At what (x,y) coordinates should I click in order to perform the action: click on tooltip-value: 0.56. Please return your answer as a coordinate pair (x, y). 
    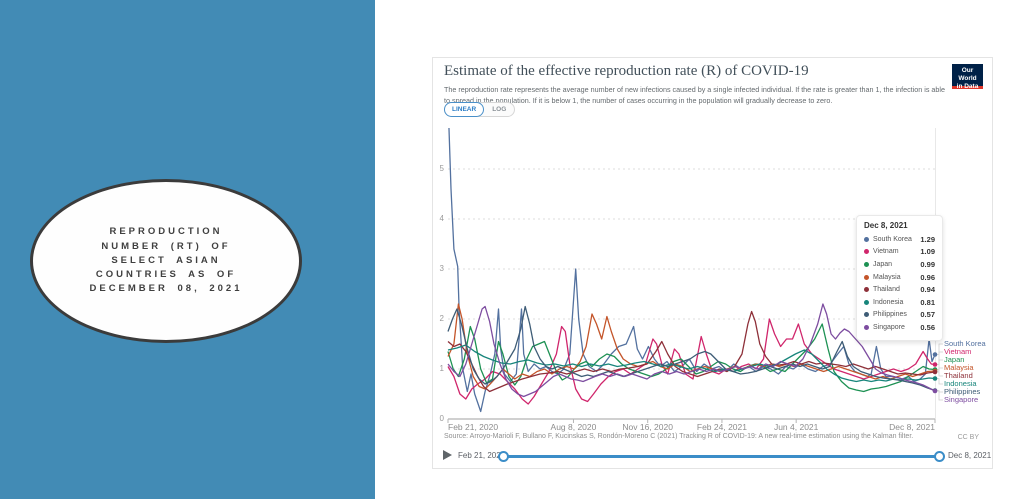
    Looking at the image, I should click on (927, 327).